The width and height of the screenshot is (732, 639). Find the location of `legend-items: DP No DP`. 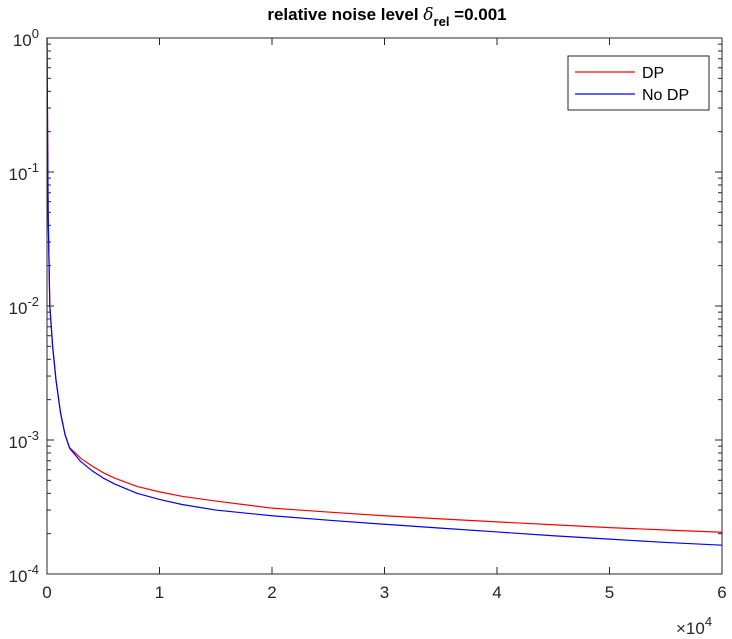

legend-items: DP No DP is located at coordinates (632, 84).